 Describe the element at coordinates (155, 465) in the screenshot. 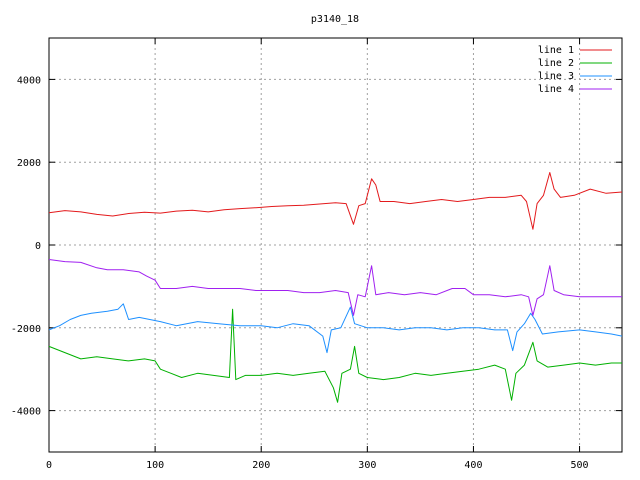

I see `x-tick-label: 100` at that location.